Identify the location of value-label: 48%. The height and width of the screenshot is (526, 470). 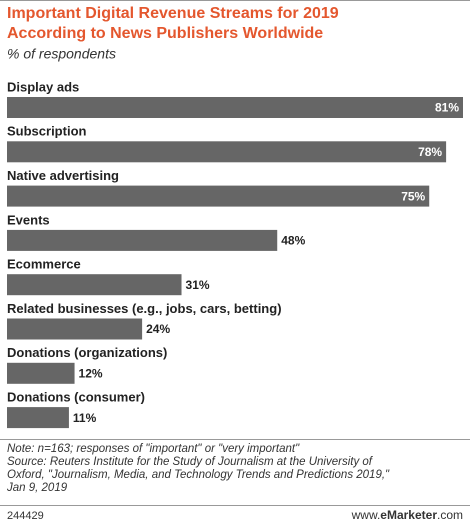
(293, 241).